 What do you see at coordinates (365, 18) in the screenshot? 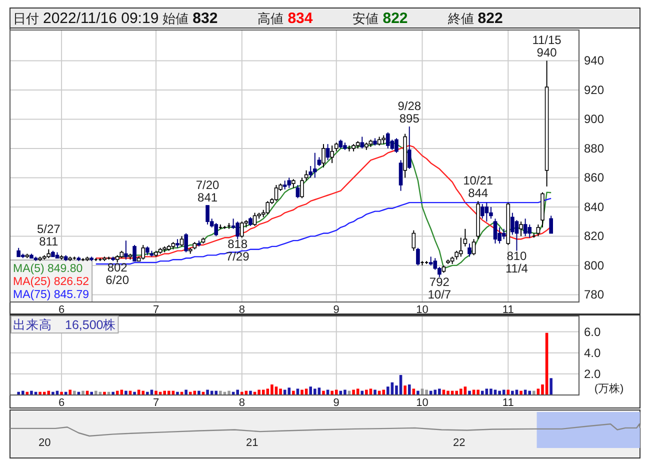
I see `text: 安値` at bounding box center [365, 18].